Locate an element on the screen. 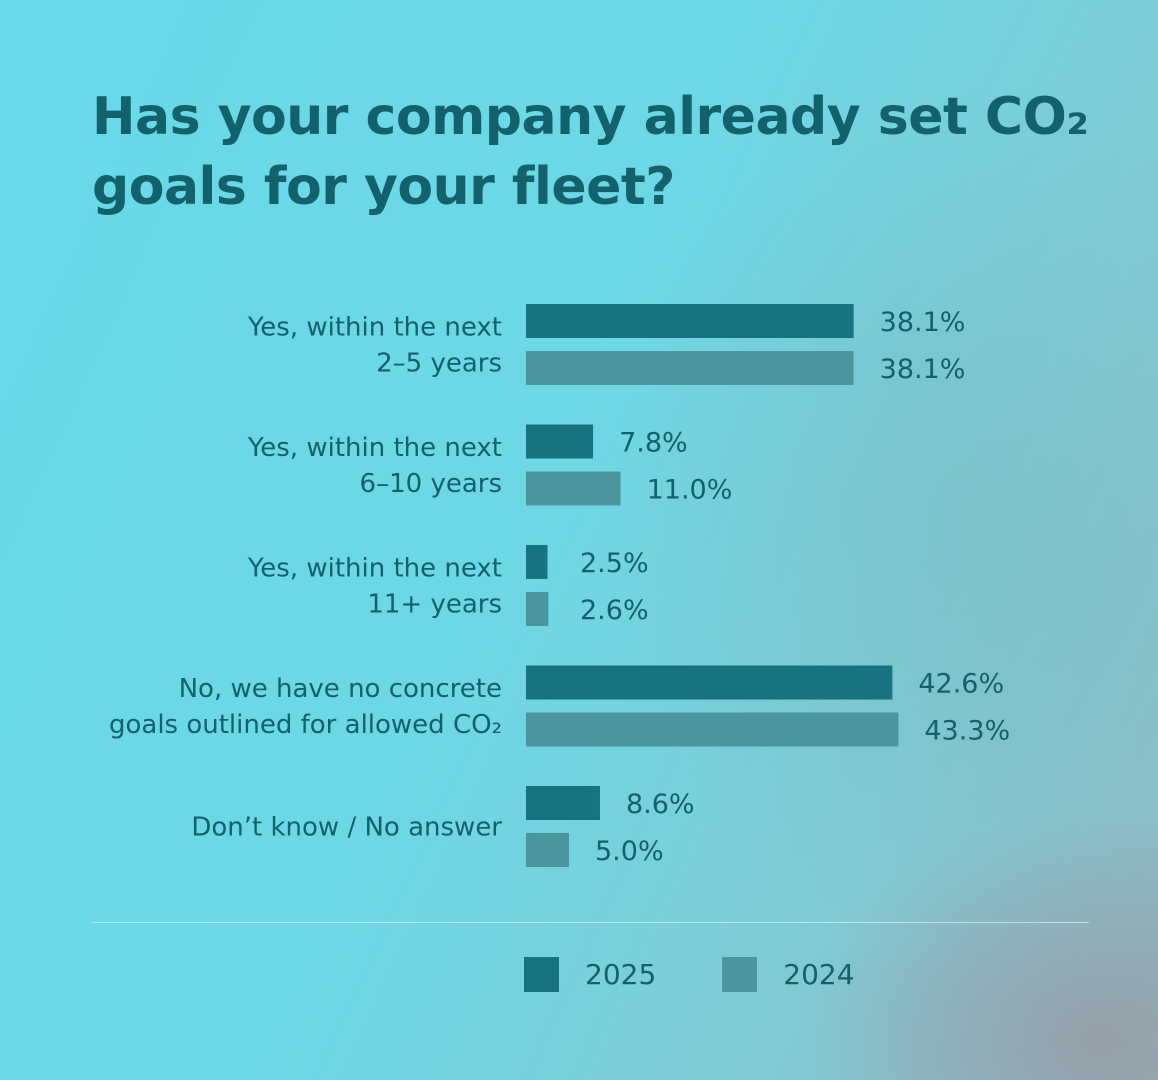 Image resolution: width=1158 pixels, height=1080 pixels. data-label-2024: 43.3% is located at coordinates (967, 731).